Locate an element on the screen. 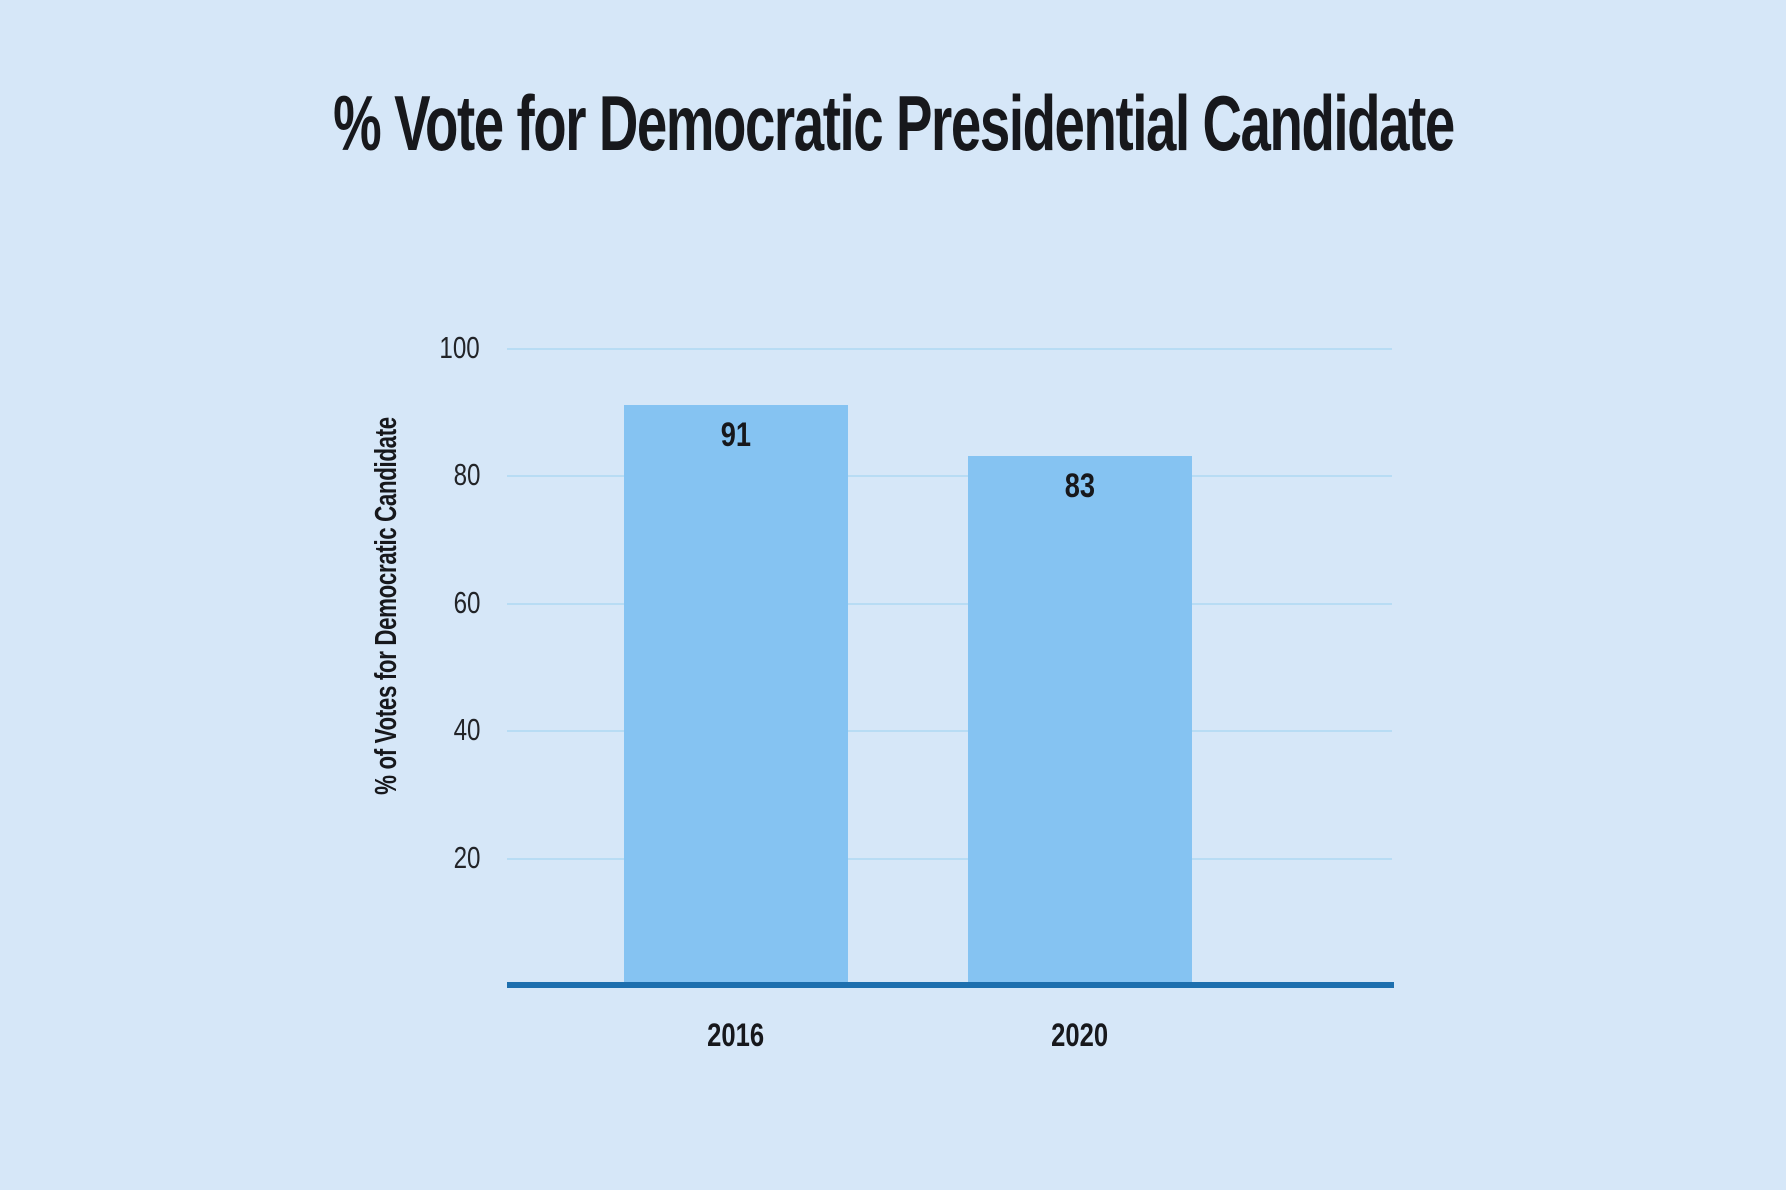  bar-value-label-2016: 91 is located at coordinates (736, 435).